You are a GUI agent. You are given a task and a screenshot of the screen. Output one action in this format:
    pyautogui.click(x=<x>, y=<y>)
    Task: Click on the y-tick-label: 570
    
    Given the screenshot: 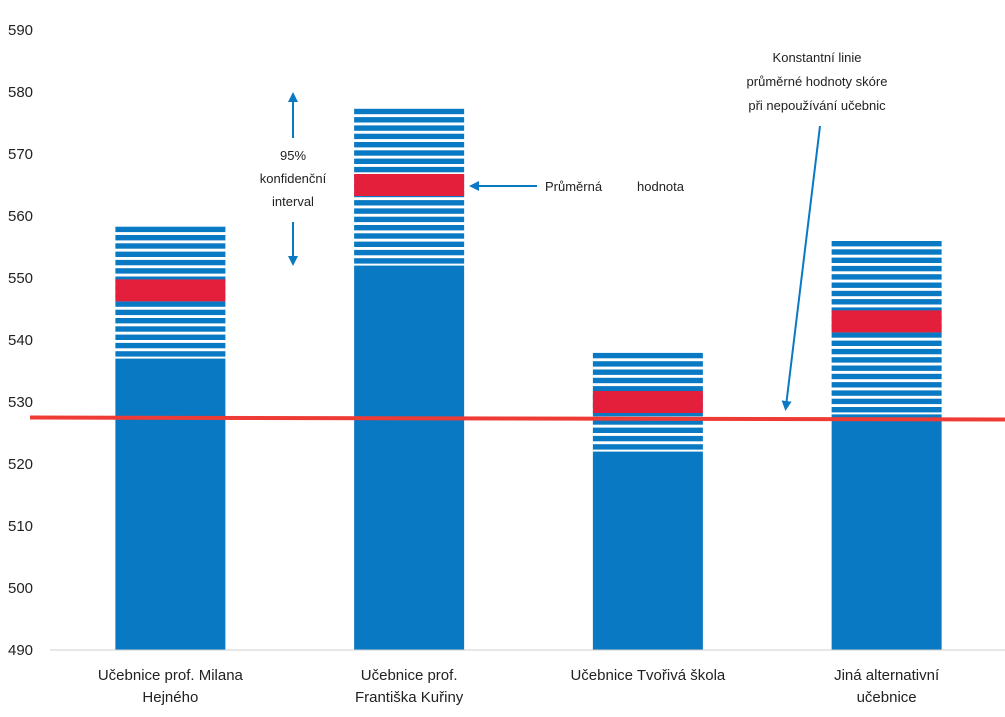 What is the action you would take?
    pyautogui.click(x=20, y=154)
    